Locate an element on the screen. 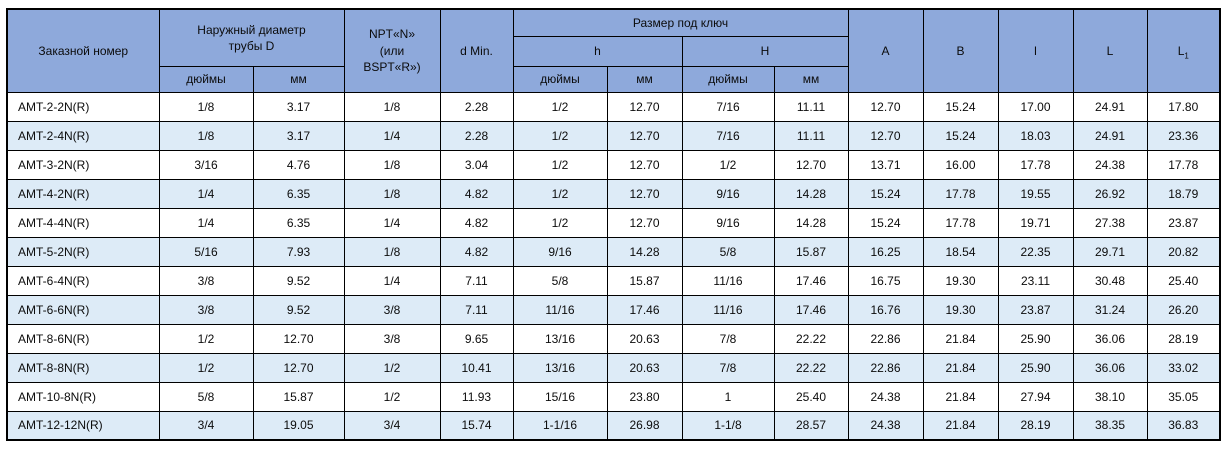 Image resolution: width=1227 pixels, height=458 pixels. col-header-a: A is located at coordinates (885, 50).